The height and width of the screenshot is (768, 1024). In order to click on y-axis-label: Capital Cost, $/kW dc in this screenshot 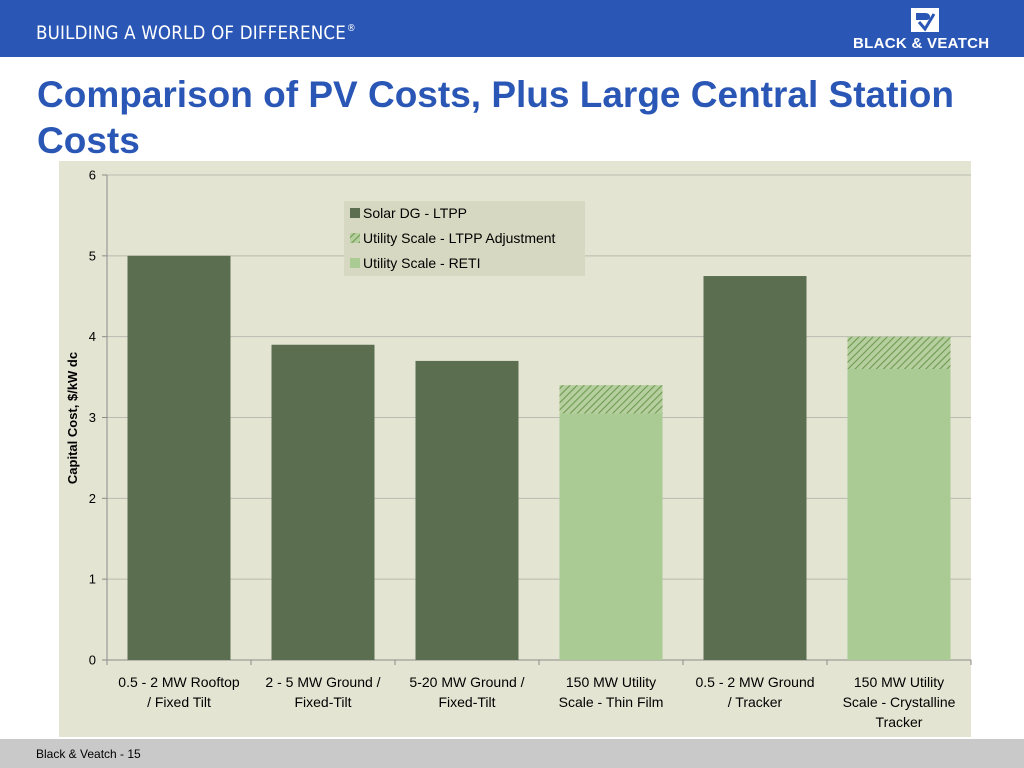, I will do `click(72, 418)`.